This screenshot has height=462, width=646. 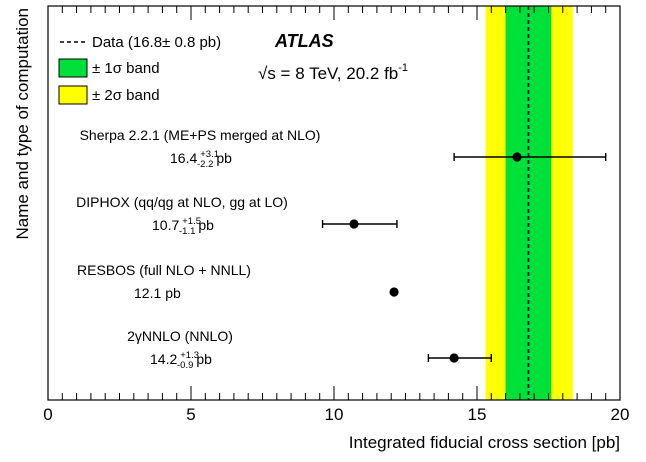 What do you see at coordinates (201, 159) in the screenshot?
I see `prediction-value: 16.4 +3.1 -2.2 pb` at bounding box center [201, 159].